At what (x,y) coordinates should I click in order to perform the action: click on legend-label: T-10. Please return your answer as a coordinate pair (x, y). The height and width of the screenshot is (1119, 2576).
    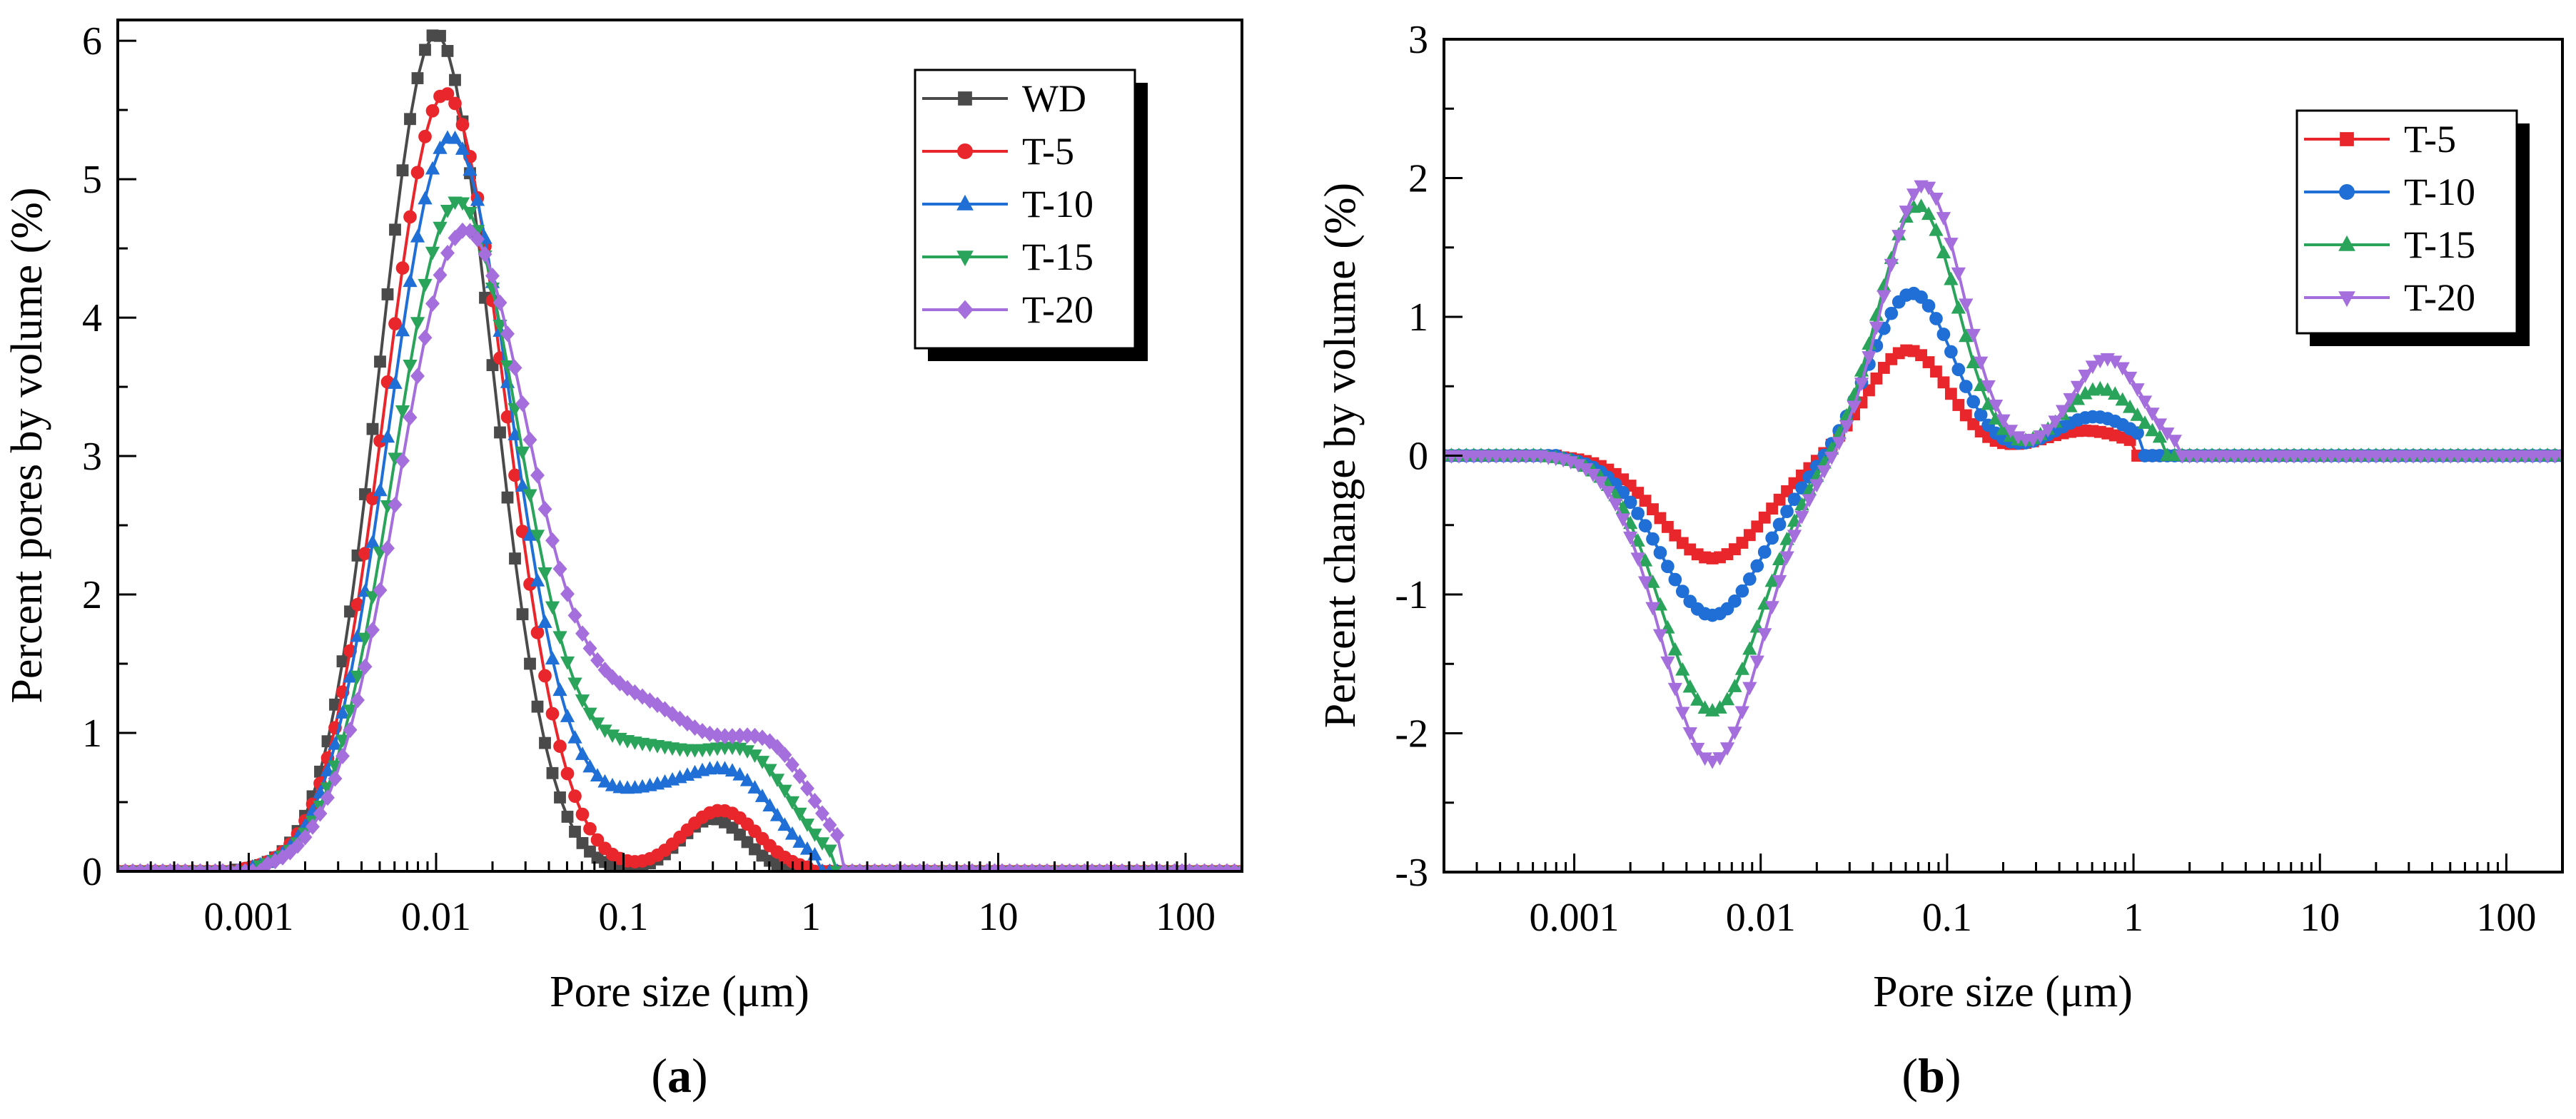
    Looking at the image, I should click on (1057, 204).